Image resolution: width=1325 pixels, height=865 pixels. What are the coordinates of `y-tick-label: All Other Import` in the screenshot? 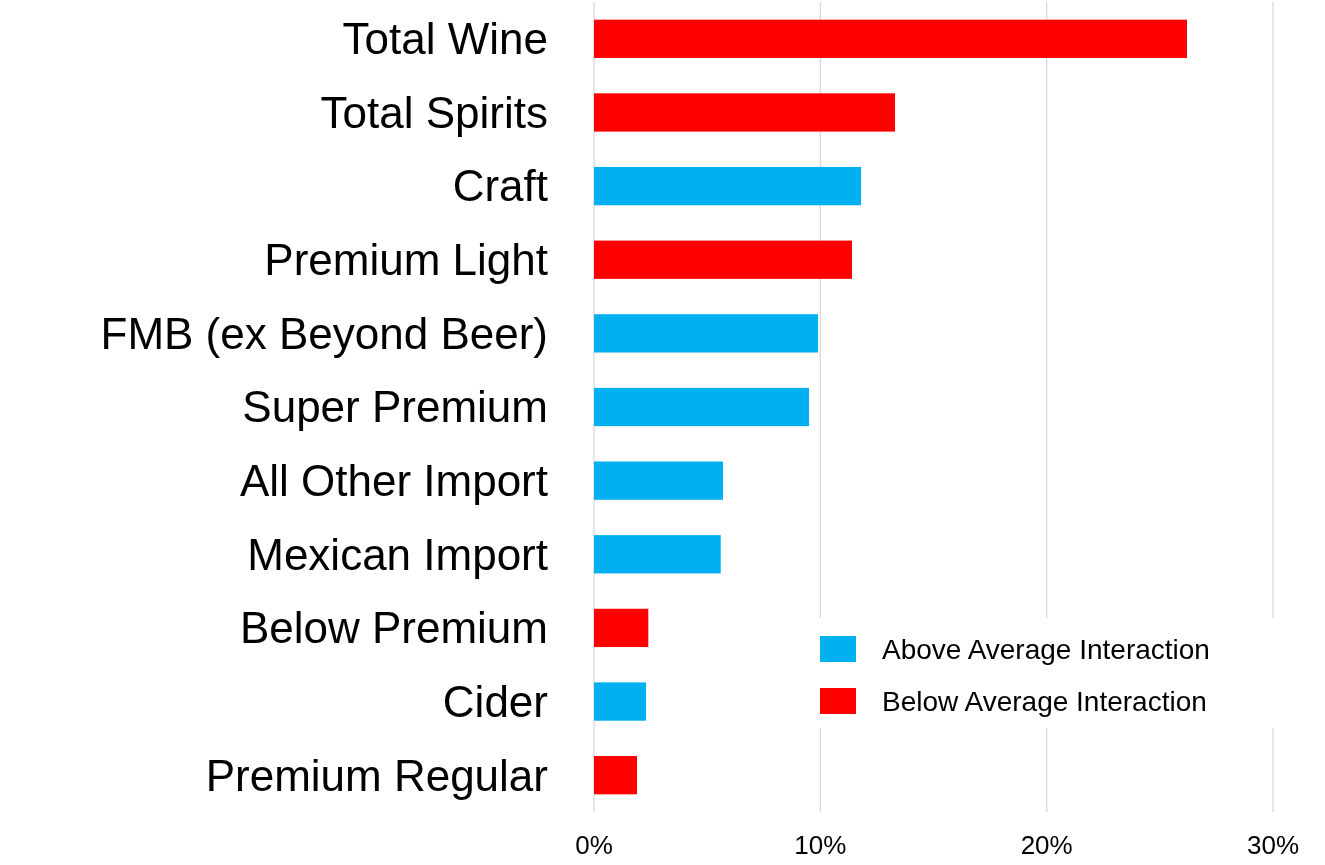 It's located at (393, 481).